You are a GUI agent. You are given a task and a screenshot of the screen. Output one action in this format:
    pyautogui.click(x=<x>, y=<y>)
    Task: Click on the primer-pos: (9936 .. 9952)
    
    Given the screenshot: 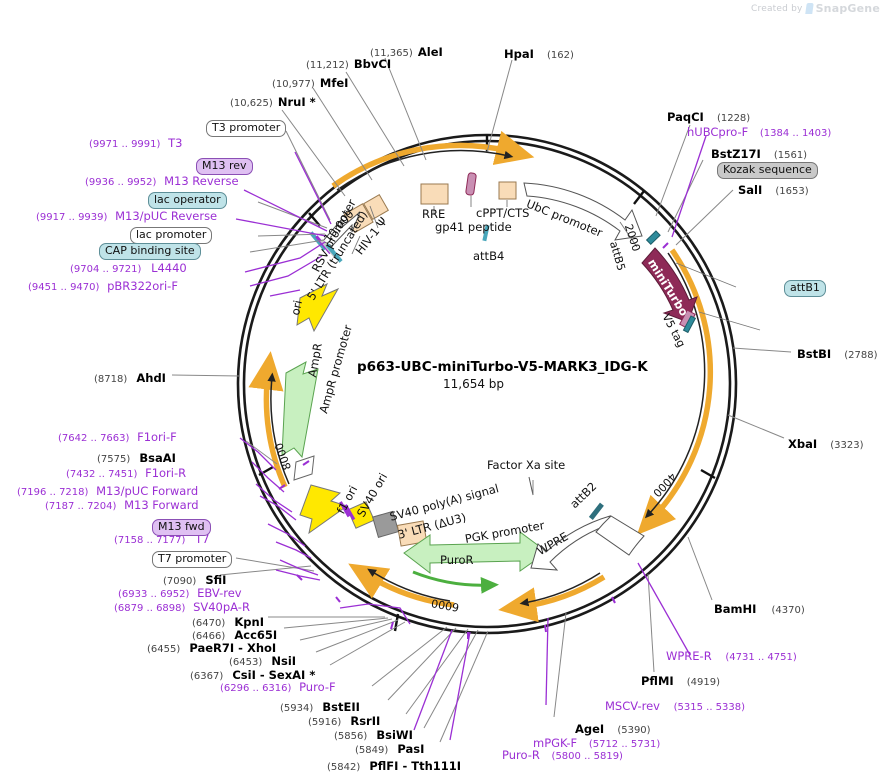 What is the action you would take?
    pyautogui.click(x=121, y=182)
    